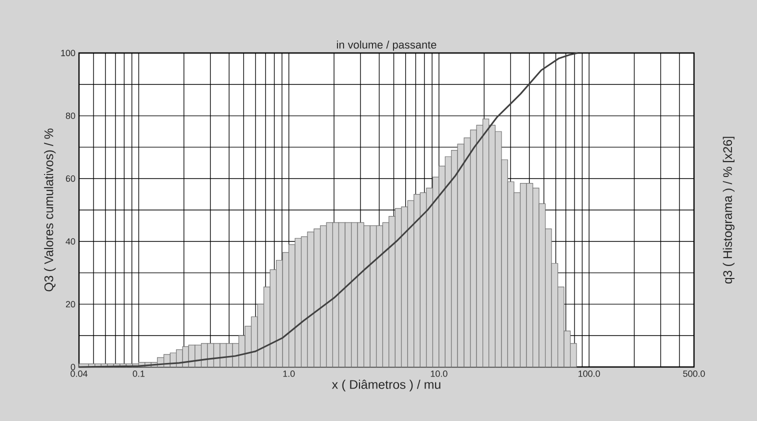  I want to click on x-axis-title: x ( Diâmetros ) / mu, so click(386, 386).